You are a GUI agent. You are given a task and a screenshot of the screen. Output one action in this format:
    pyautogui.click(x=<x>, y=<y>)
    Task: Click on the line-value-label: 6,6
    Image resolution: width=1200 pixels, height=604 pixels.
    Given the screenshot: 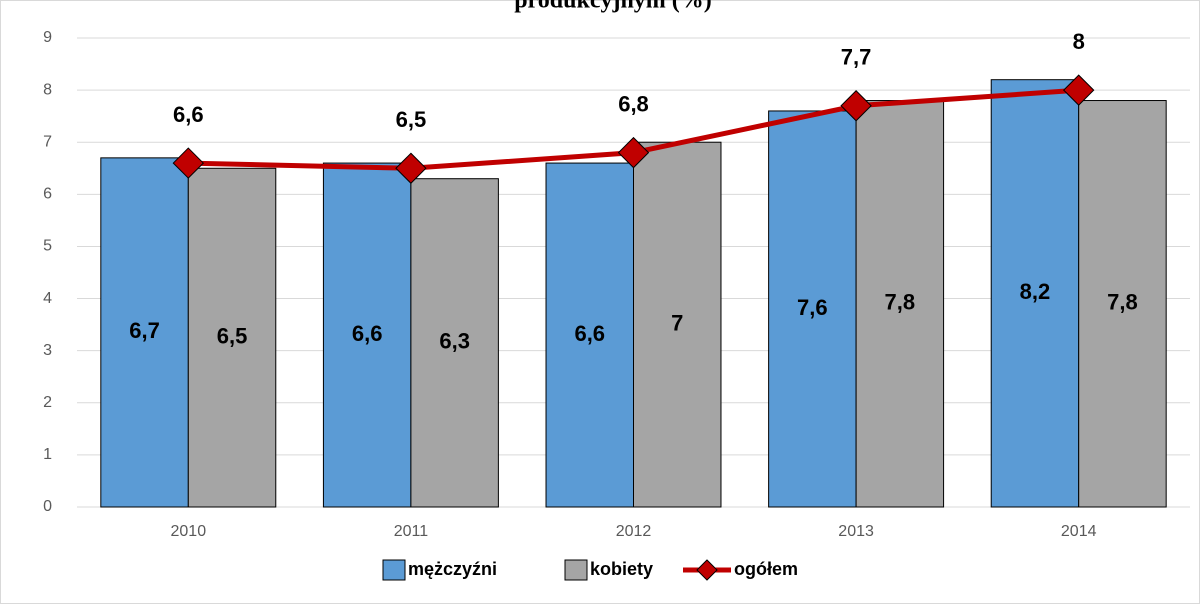 What is the action you would take?
    pyautogui.click(x=188, y=114)
    